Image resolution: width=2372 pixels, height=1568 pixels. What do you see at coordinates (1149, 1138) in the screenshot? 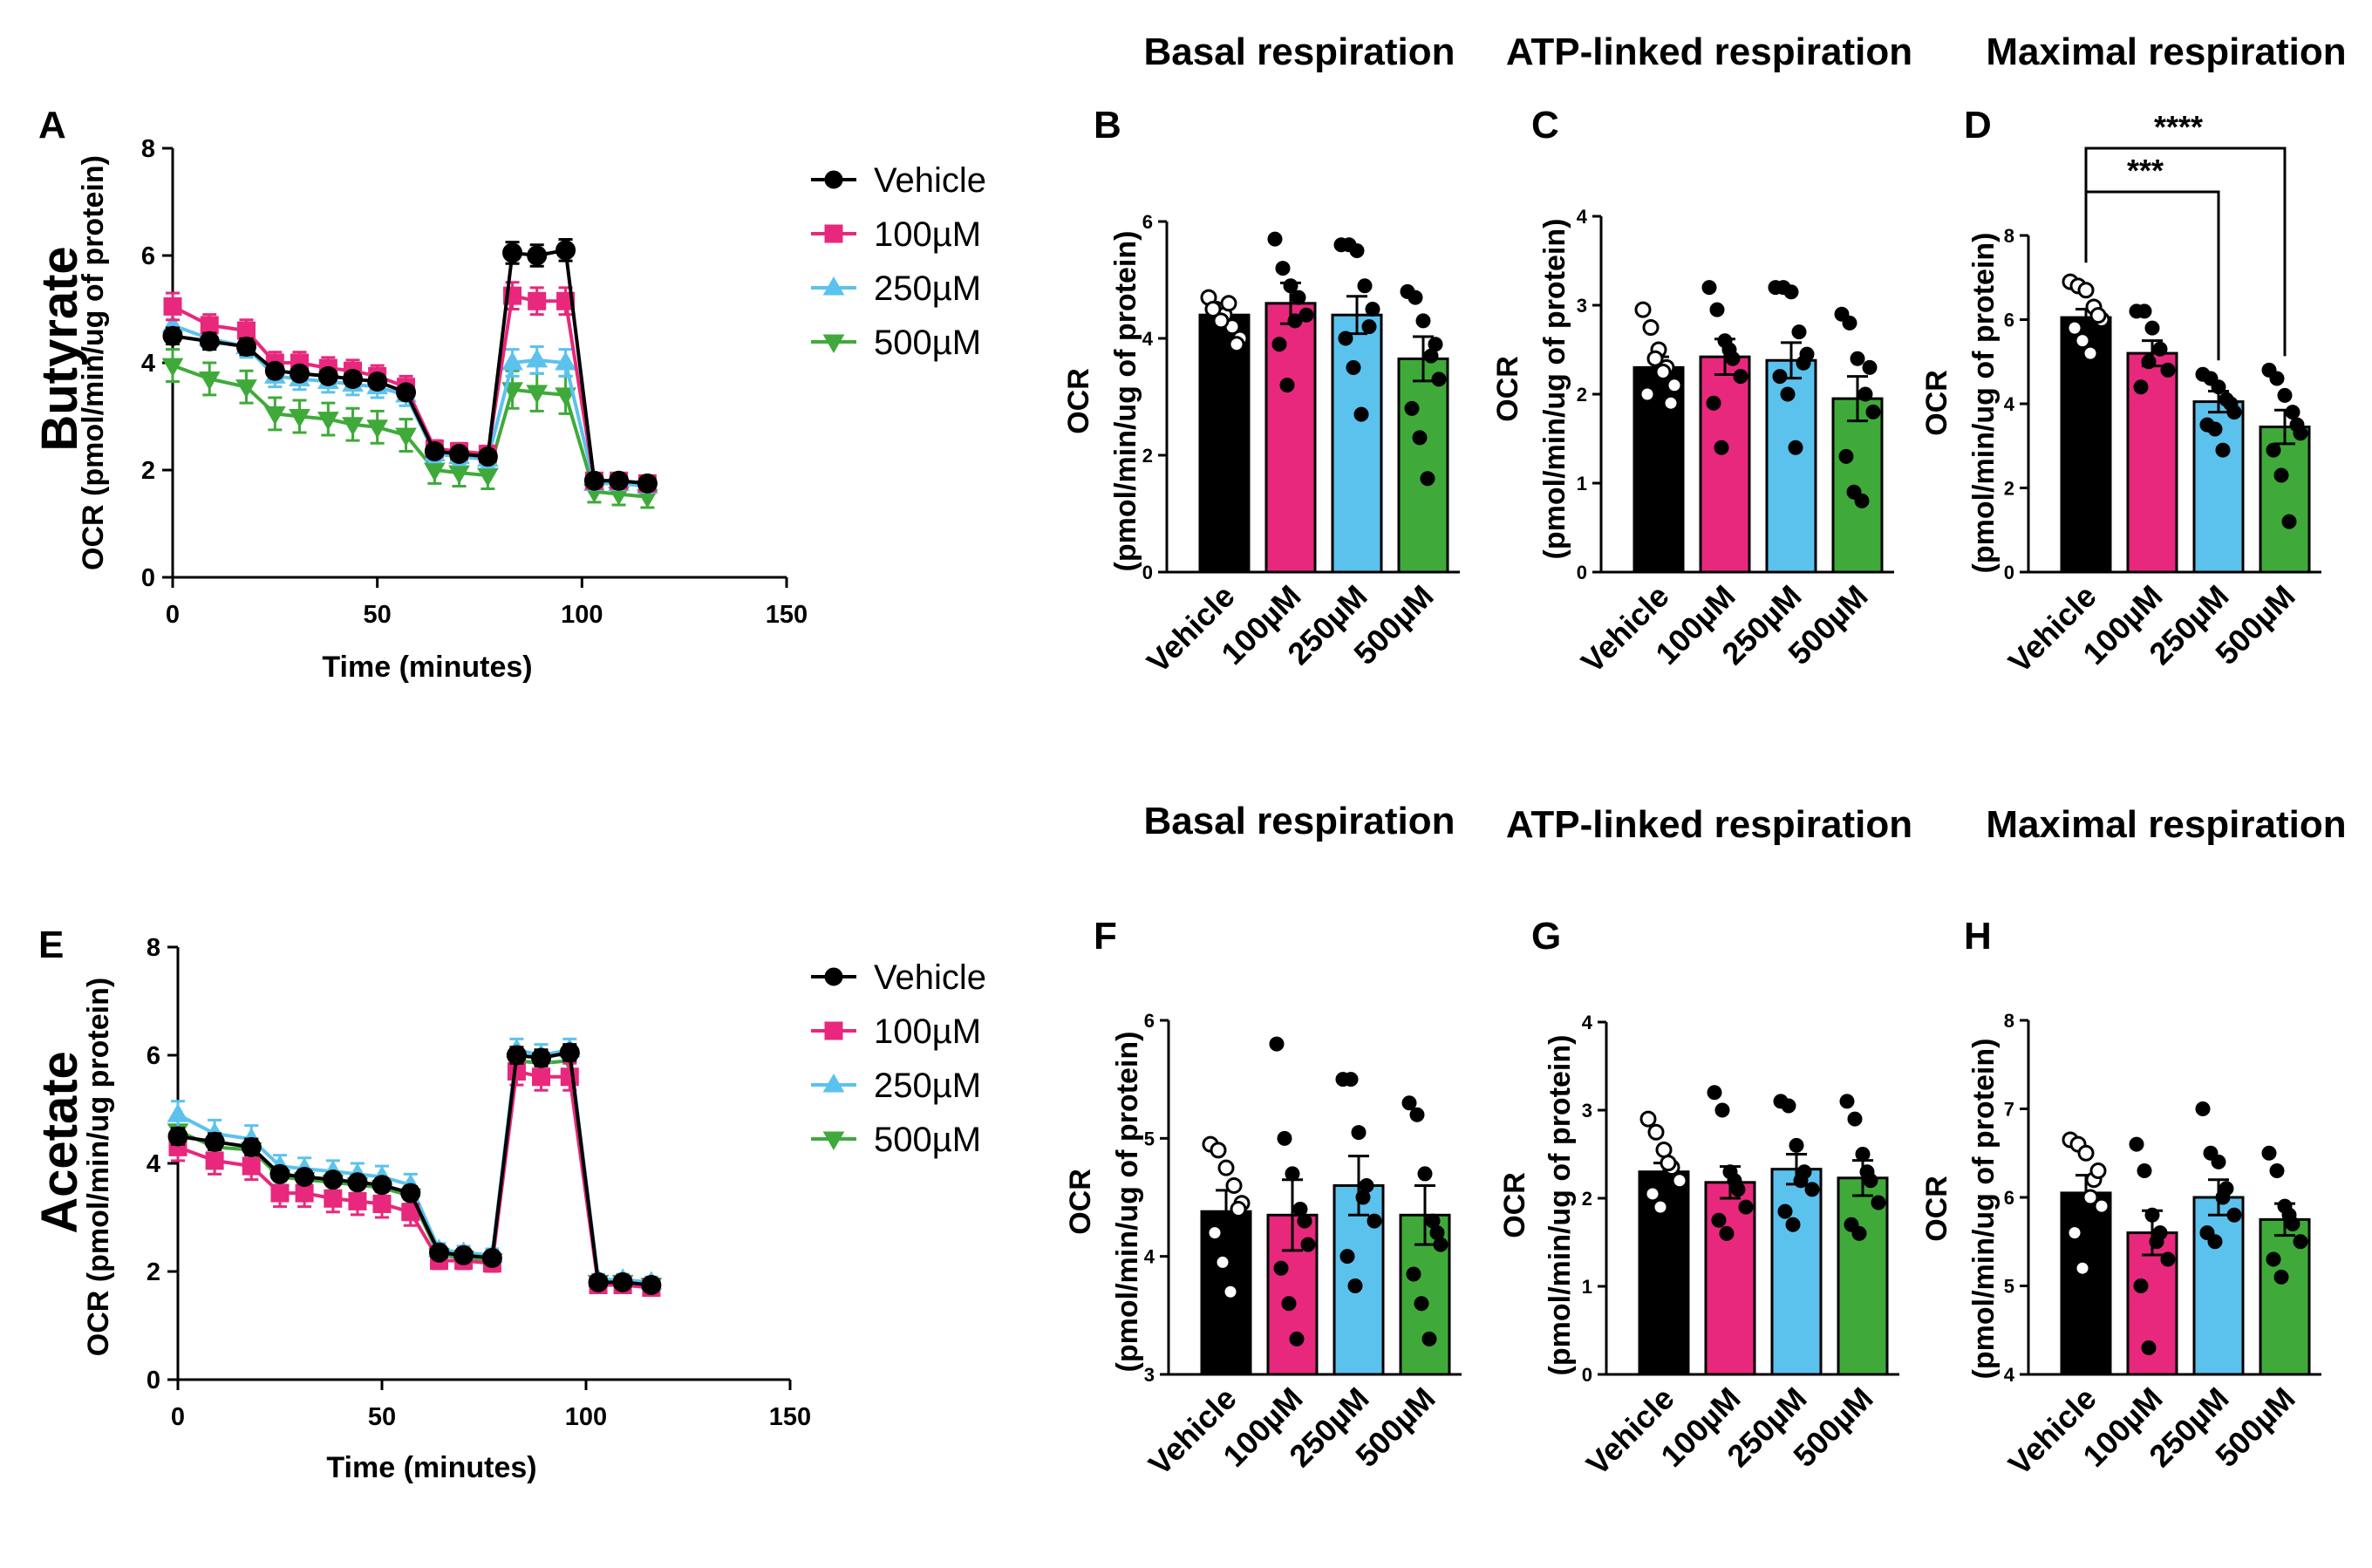
I see `y-tick-label: 5` at bounding box center [1149, 1138].